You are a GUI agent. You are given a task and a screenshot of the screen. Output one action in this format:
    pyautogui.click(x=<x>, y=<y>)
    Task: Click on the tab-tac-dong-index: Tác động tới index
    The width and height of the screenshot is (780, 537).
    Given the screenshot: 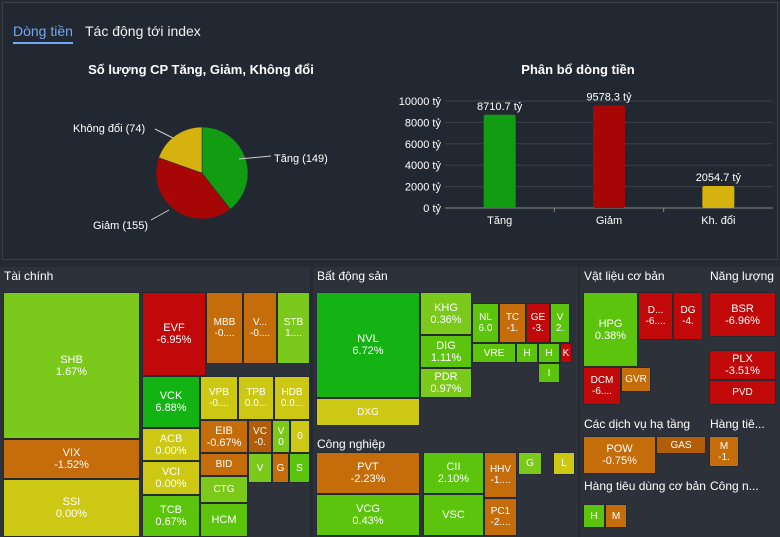 What is the action you would take?
    pyautogui.click(x=143, y=31)
    